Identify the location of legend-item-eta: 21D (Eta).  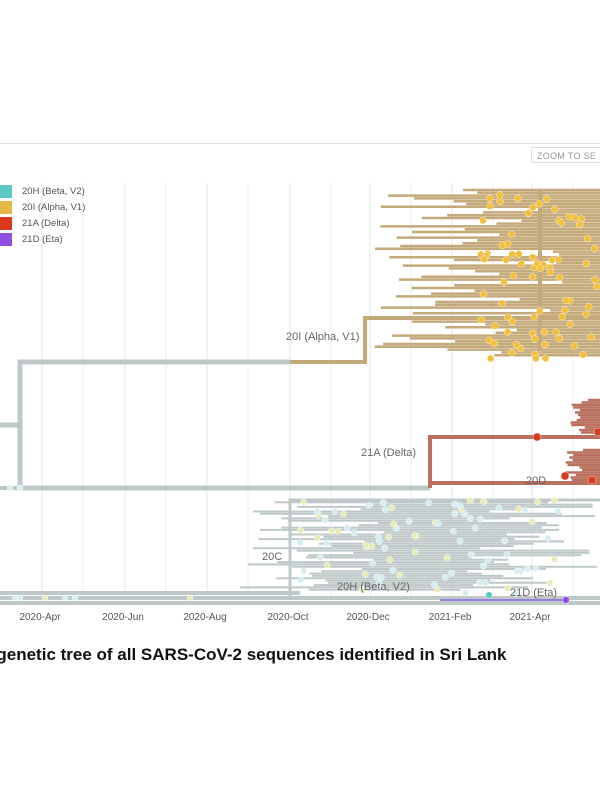
(42, 239).